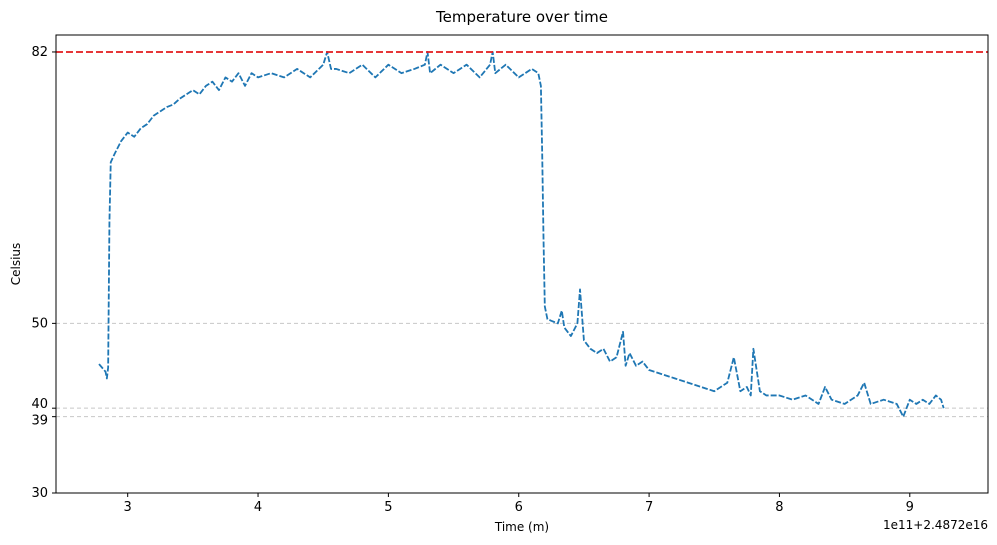 This screenshot has height=545, width=997. Describe the element at coordinates (39, 404) in the screenshot. I see `y-tick-label: 40` at that location.